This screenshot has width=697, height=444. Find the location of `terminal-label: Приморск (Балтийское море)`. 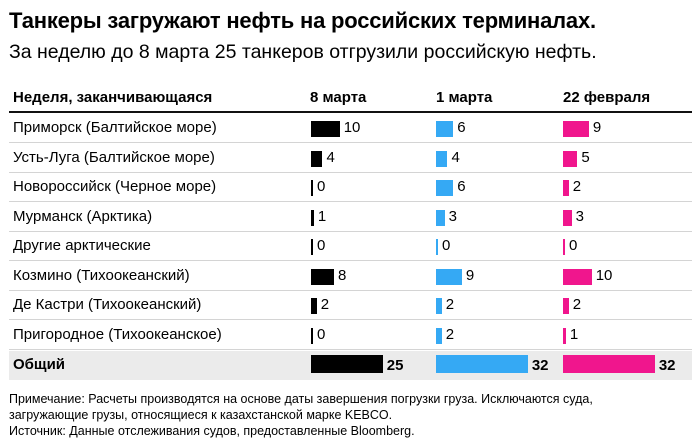

terminal-label: Приморск (Балтийское море) is located at coordinates (115, 127).